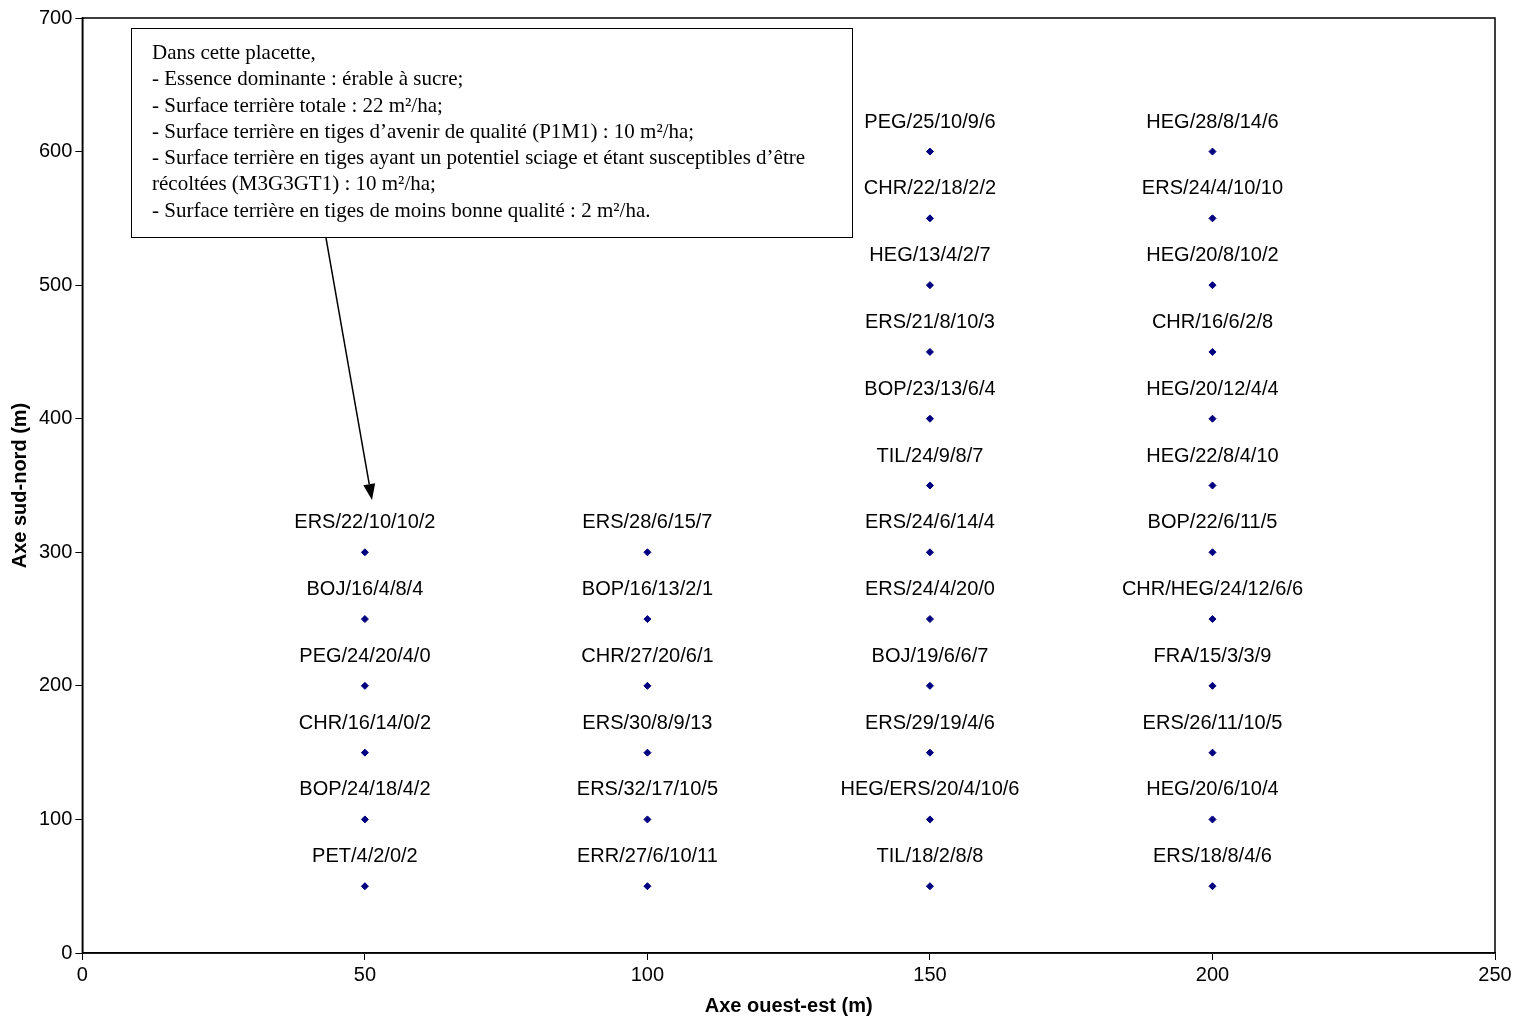 Image resolution: width=1517 pixels, height=1026 pixels. What do you see at coordinates (1212, 387) in the screenshot?
I see `data-label: HEG/20/12/4/4` at bounding box center [1212, 387].